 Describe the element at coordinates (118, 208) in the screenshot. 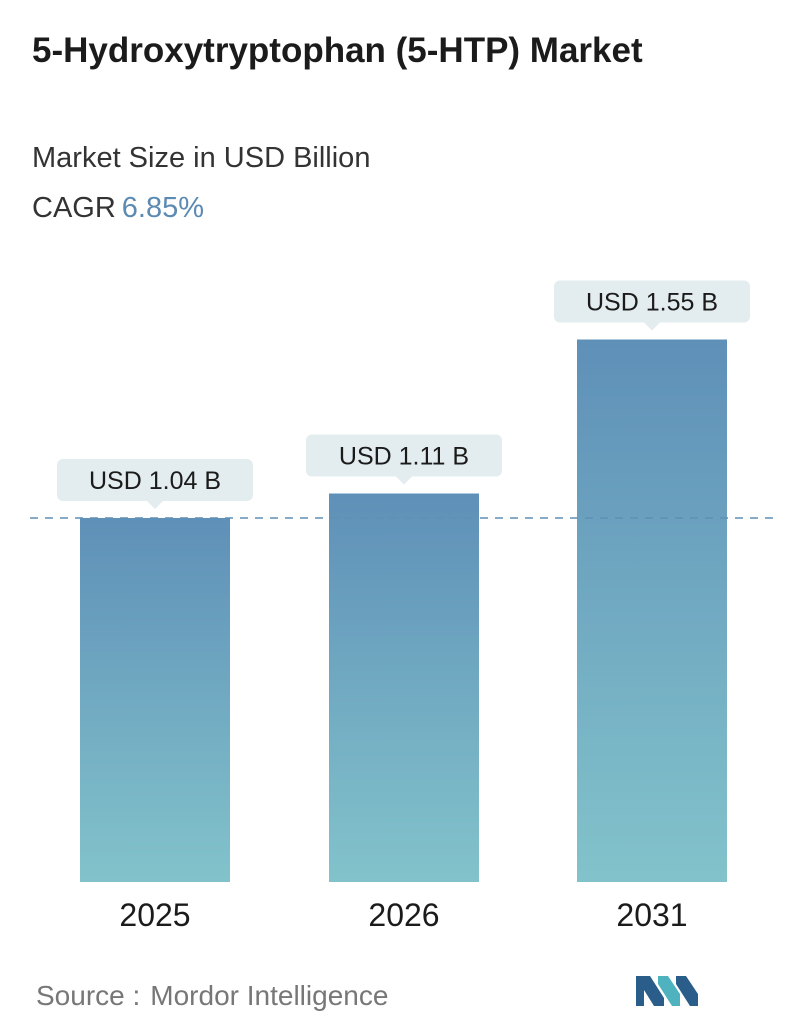

I see `cagr: CAGR 6.85%` at that location.